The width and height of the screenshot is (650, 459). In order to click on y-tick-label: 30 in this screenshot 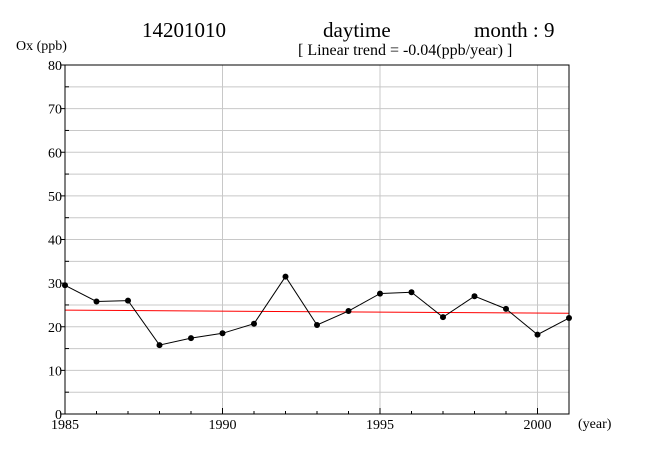, I will do `click(55, 284)`.